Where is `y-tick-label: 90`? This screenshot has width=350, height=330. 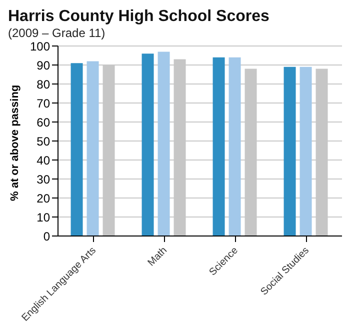
y-tick-label: 90 is located at coordinates (43, 65).